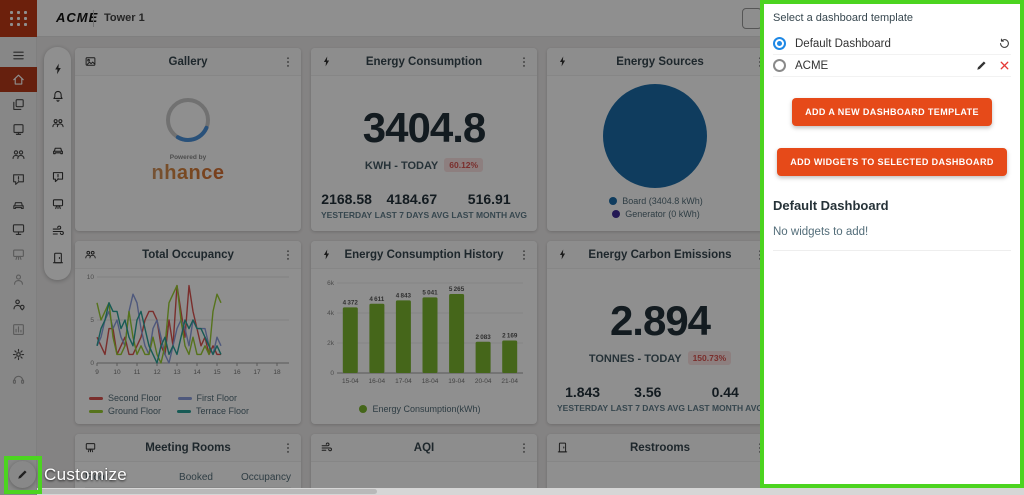 The image size is (1024, 495). Describe the element at coordinates (660, 448) in the screenshot. I see `card-header: Restrooms` at that location.